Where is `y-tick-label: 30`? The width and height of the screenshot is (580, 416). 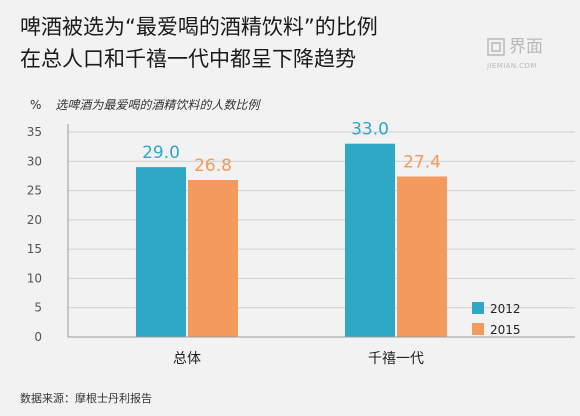 y-tick-label: 30 is located at coordinates (34, 161).